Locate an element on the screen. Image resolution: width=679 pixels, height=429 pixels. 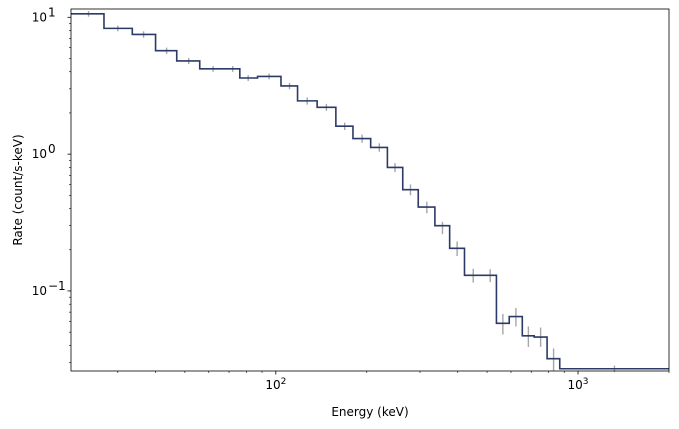
y-tick-exponent-1: 0 is located at coordinates (52, 149).